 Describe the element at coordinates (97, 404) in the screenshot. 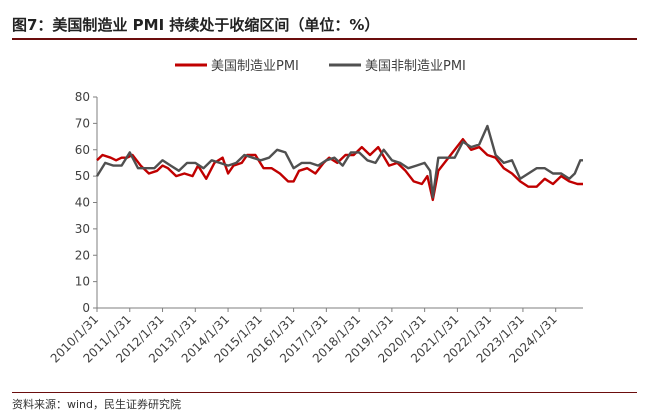

I see `source-note: 资料来源：wind，民生证券研究院` at that location.